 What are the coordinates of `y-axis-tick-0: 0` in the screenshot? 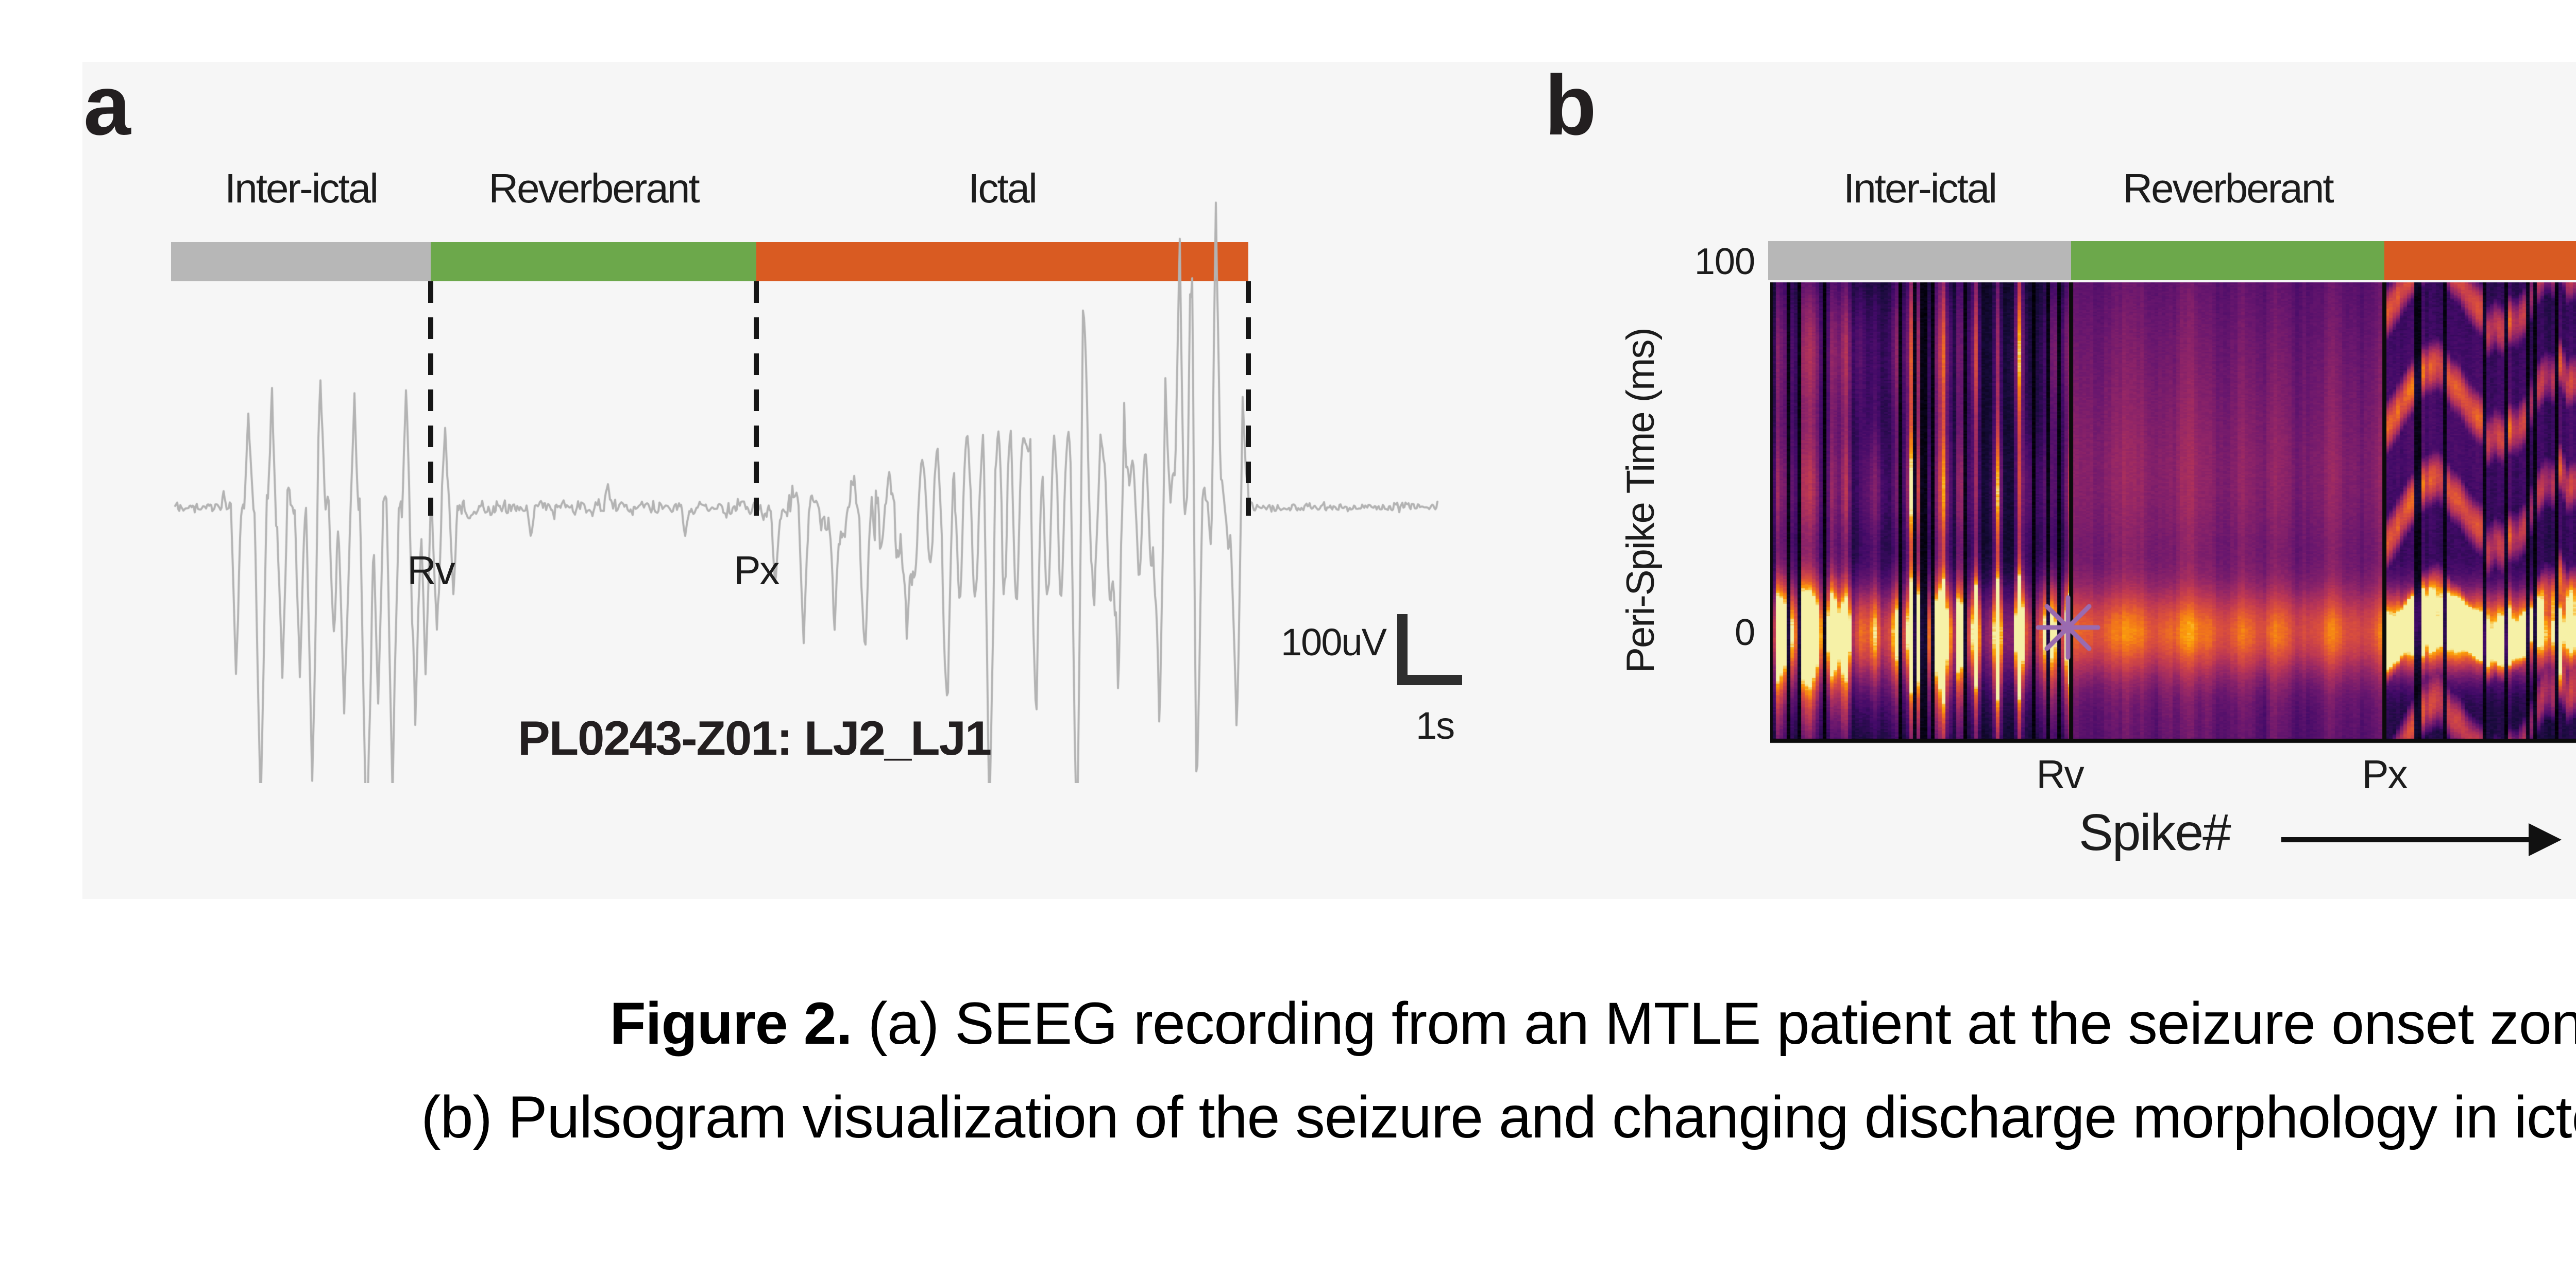 It's located at (1745, 632).